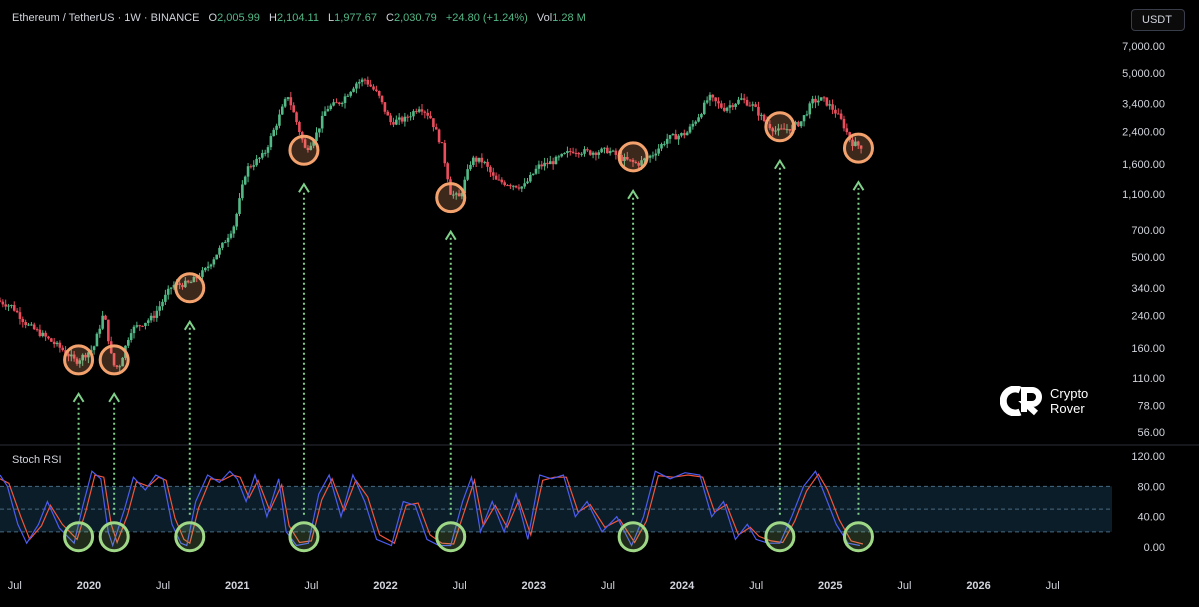 The width and height of the screenshot is (1199, 607). I want to click on logo-line-2: Rover, so click(1067, 408).